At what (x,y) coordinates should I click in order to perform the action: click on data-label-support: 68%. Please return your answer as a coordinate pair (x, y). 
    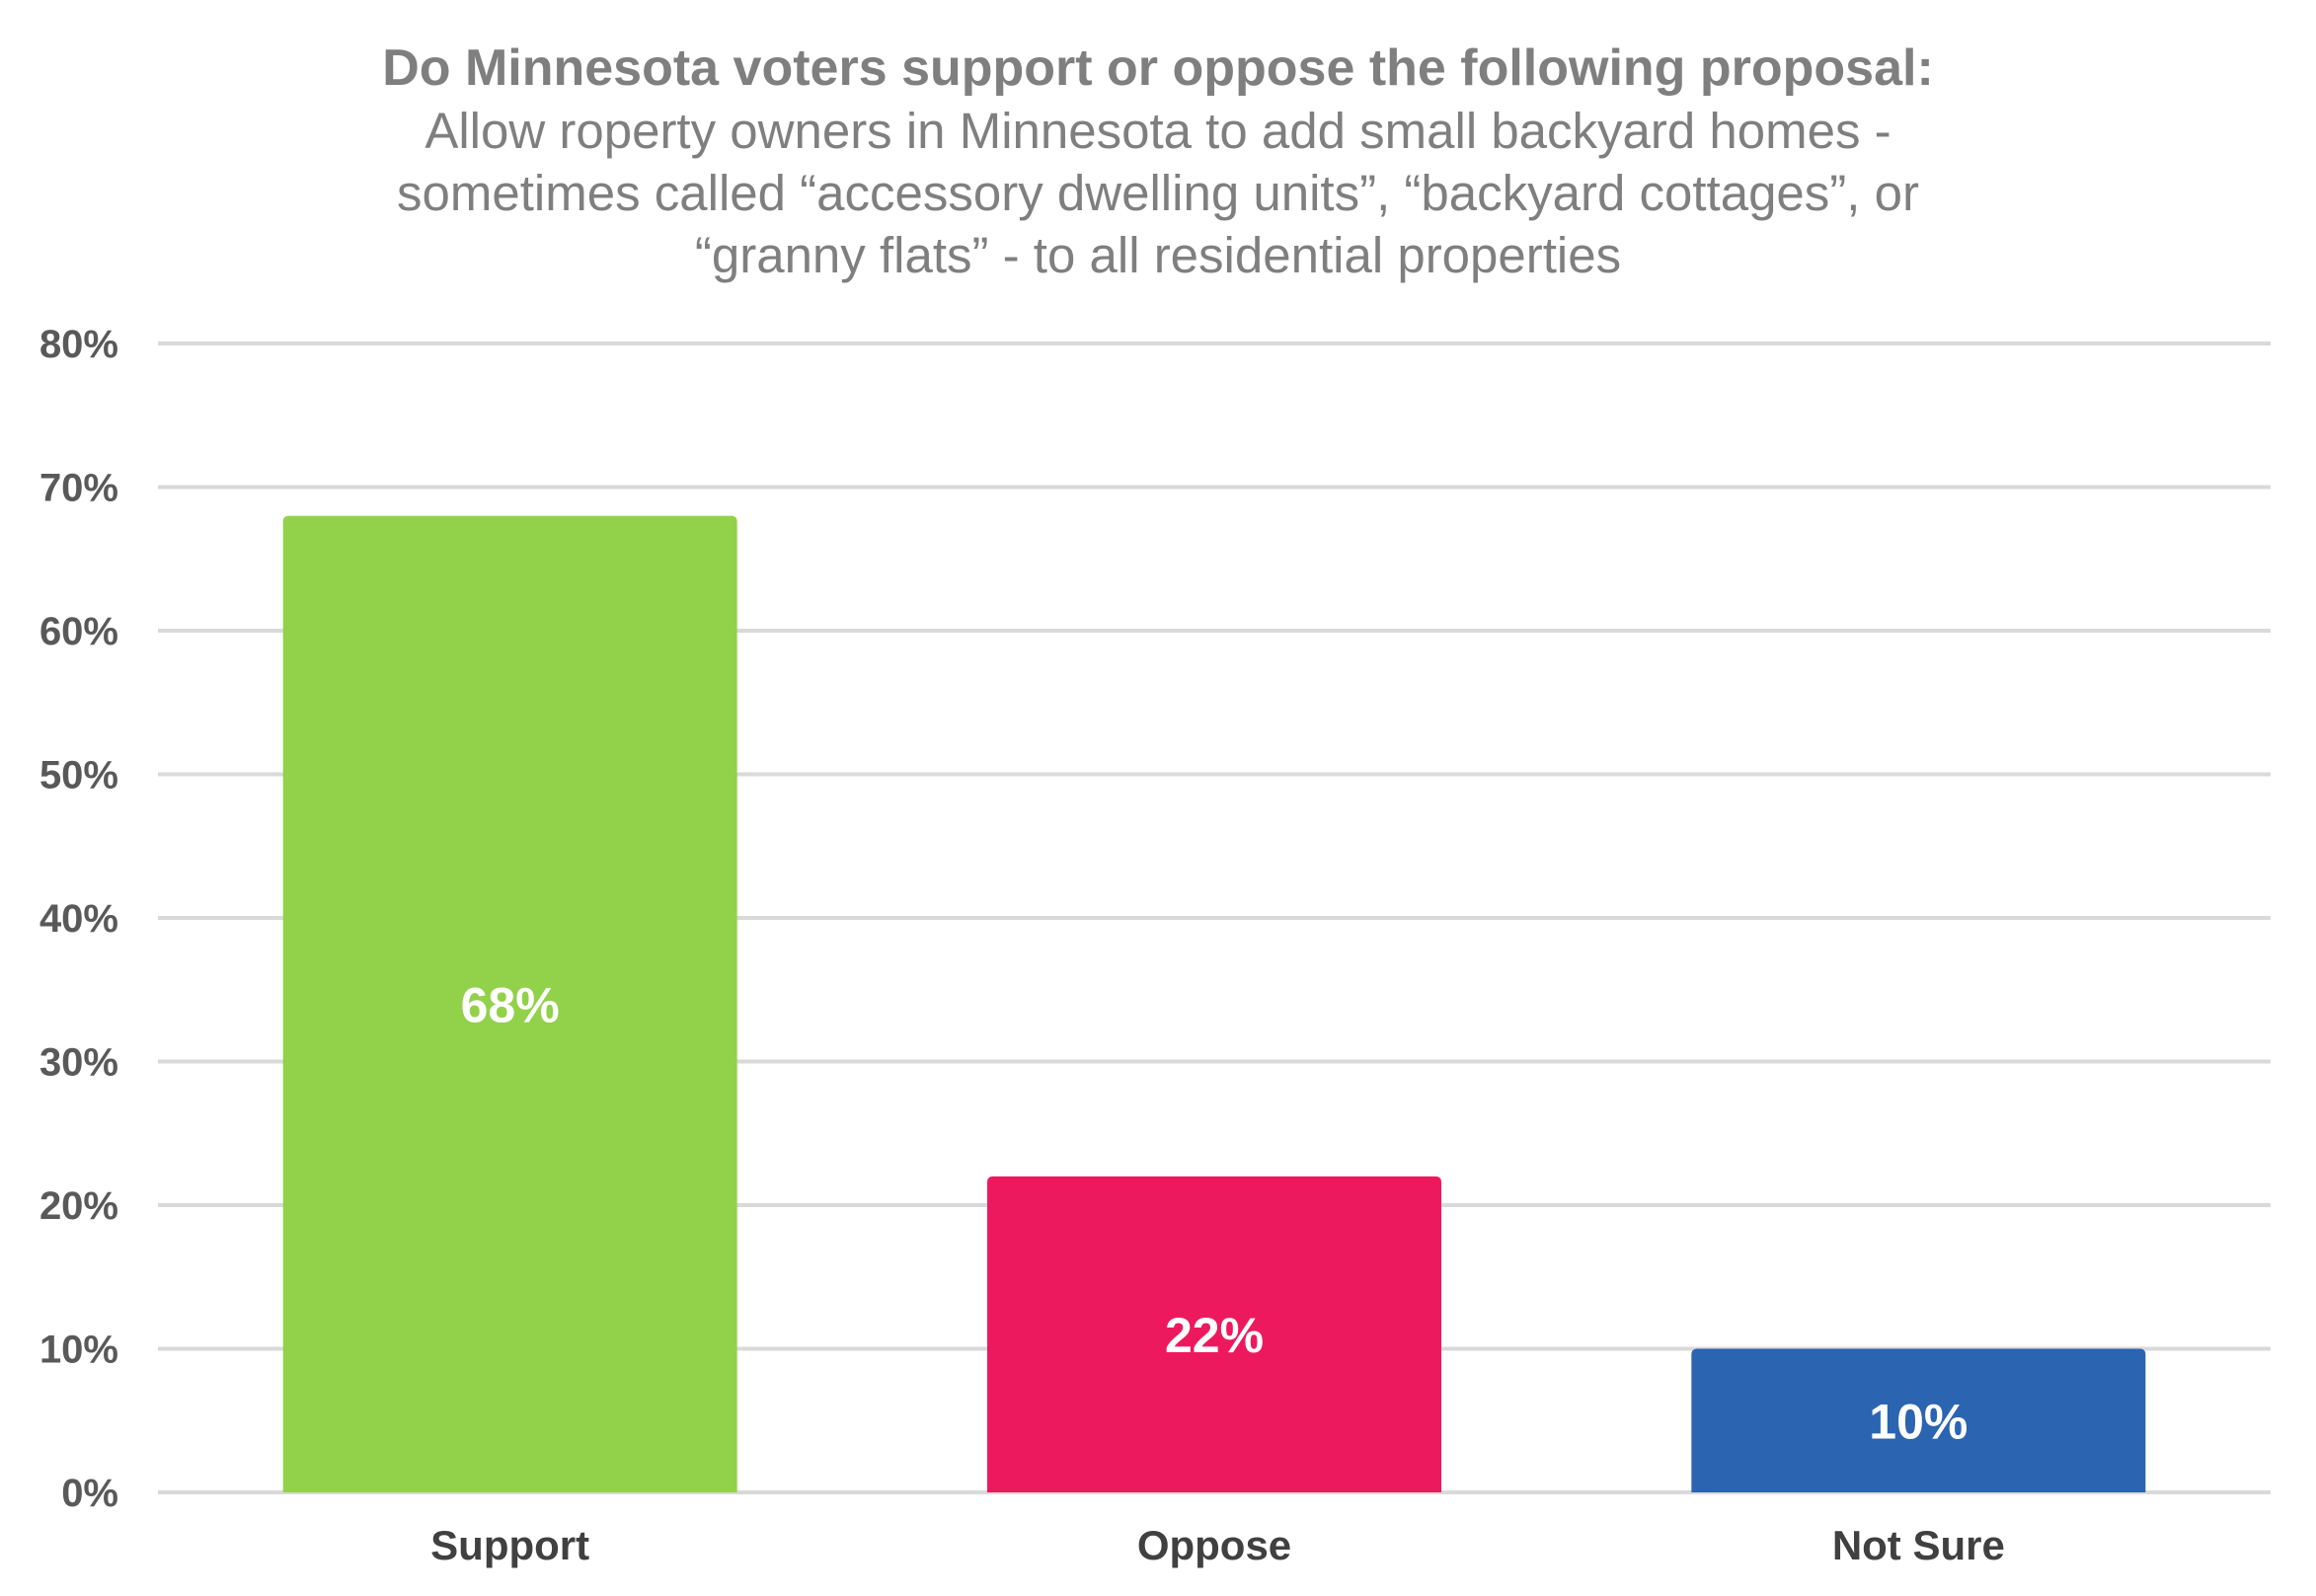
    Looking at the image, I should click on (510, 1004).